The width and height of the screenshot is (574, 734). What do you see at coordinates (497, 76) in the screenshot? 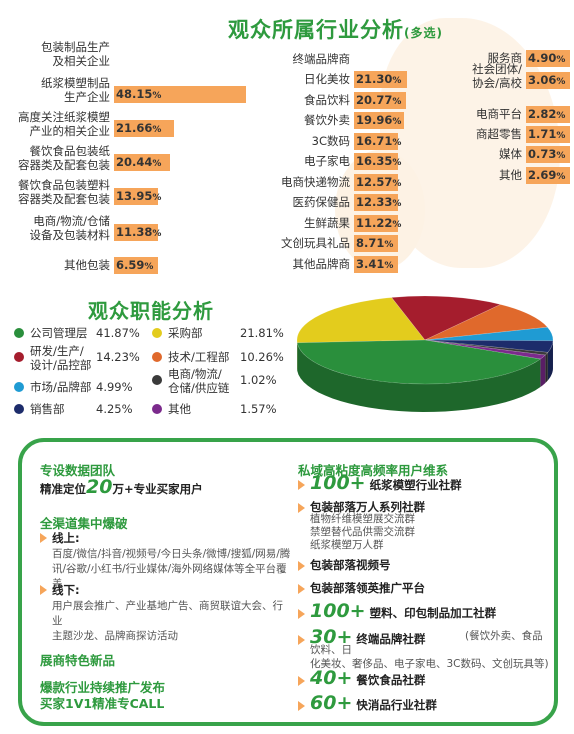
I see `industry-label: 社会团体/ 协会/高校` at bounding box center [497, 76].